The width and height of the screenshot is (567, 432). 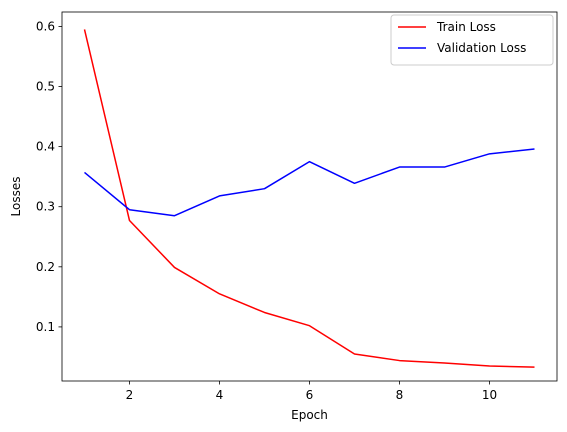 What do you see at coordinates (45, 147) in the screenshot?
I see `y-tick-label: 0.4` at bounding box center [45, 147].